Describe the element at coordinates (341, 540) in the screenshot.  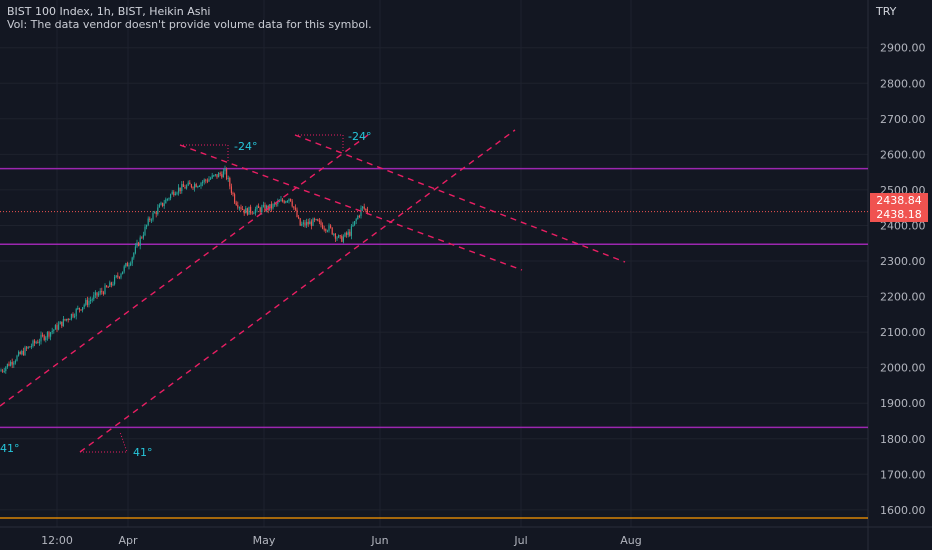
I see `time-axis: 12:00 Apr May Jun Jul Aug` at that location.